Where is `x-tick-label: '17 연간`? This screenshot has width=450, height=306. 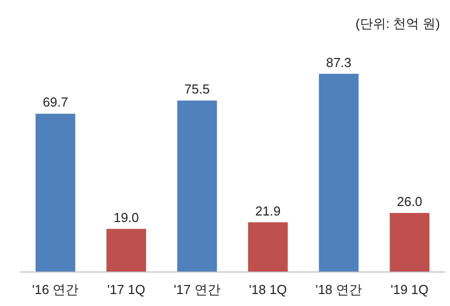
x-tick-label: '17 연간 is located at coordinates (197, 289).